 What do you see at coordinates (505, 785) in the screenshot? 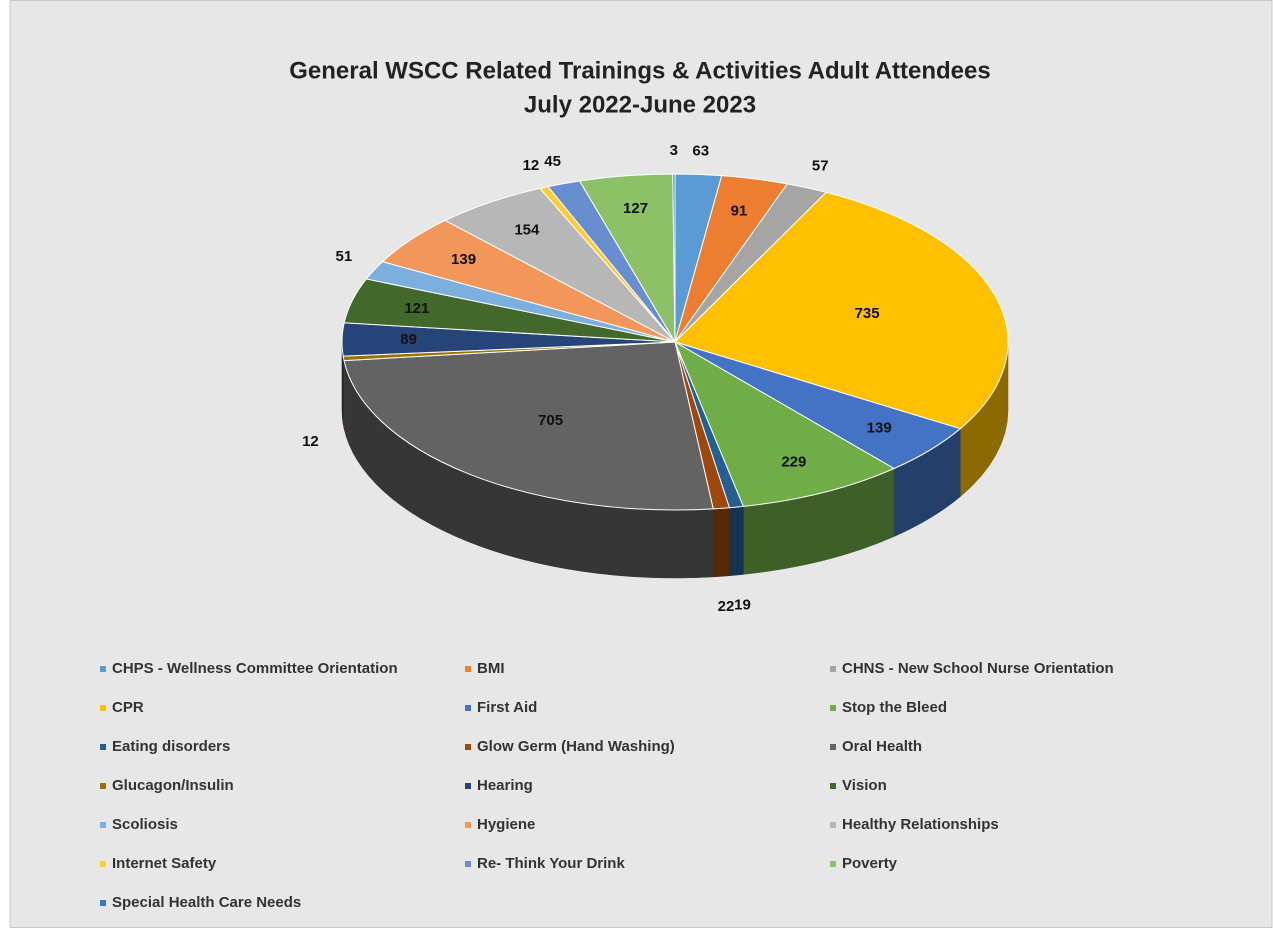
I see `legend-label: Hearing` at bounding box center [505, 785].